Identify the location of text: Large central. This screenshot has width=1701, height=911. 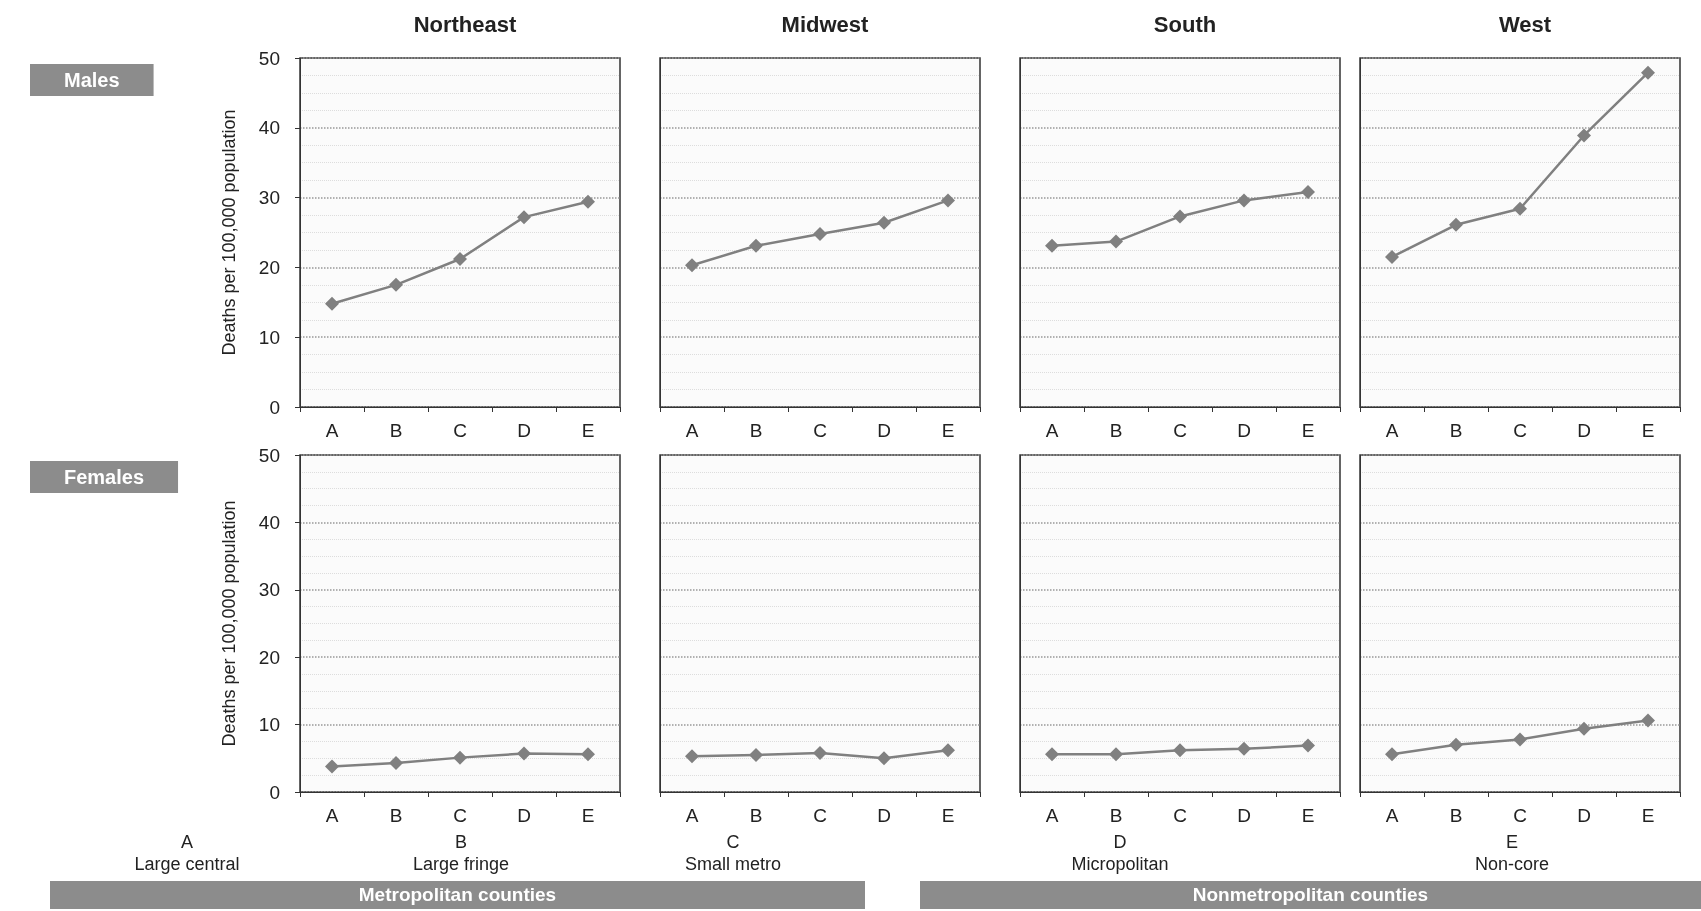
(187, 864).